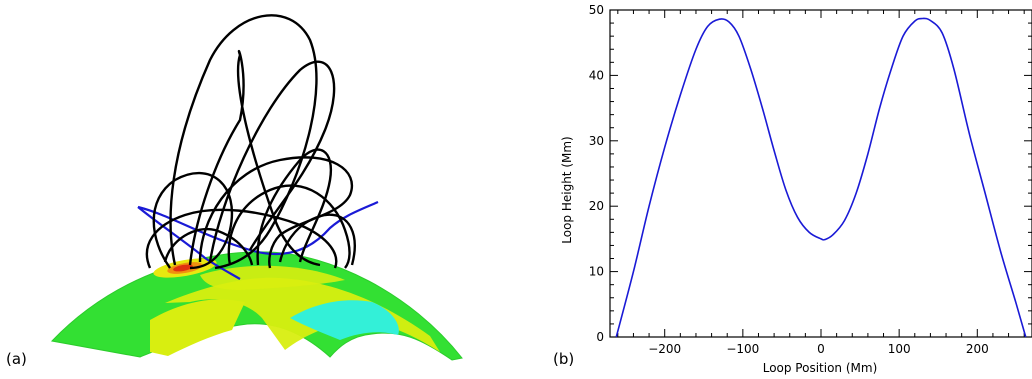 Image resolution: width=1032 pixels, height=379 pixels. What do you see at coordinates (564, 359) in the screenshot?
I see `panel-b-label: (b)` at bounding box center [564, 359].